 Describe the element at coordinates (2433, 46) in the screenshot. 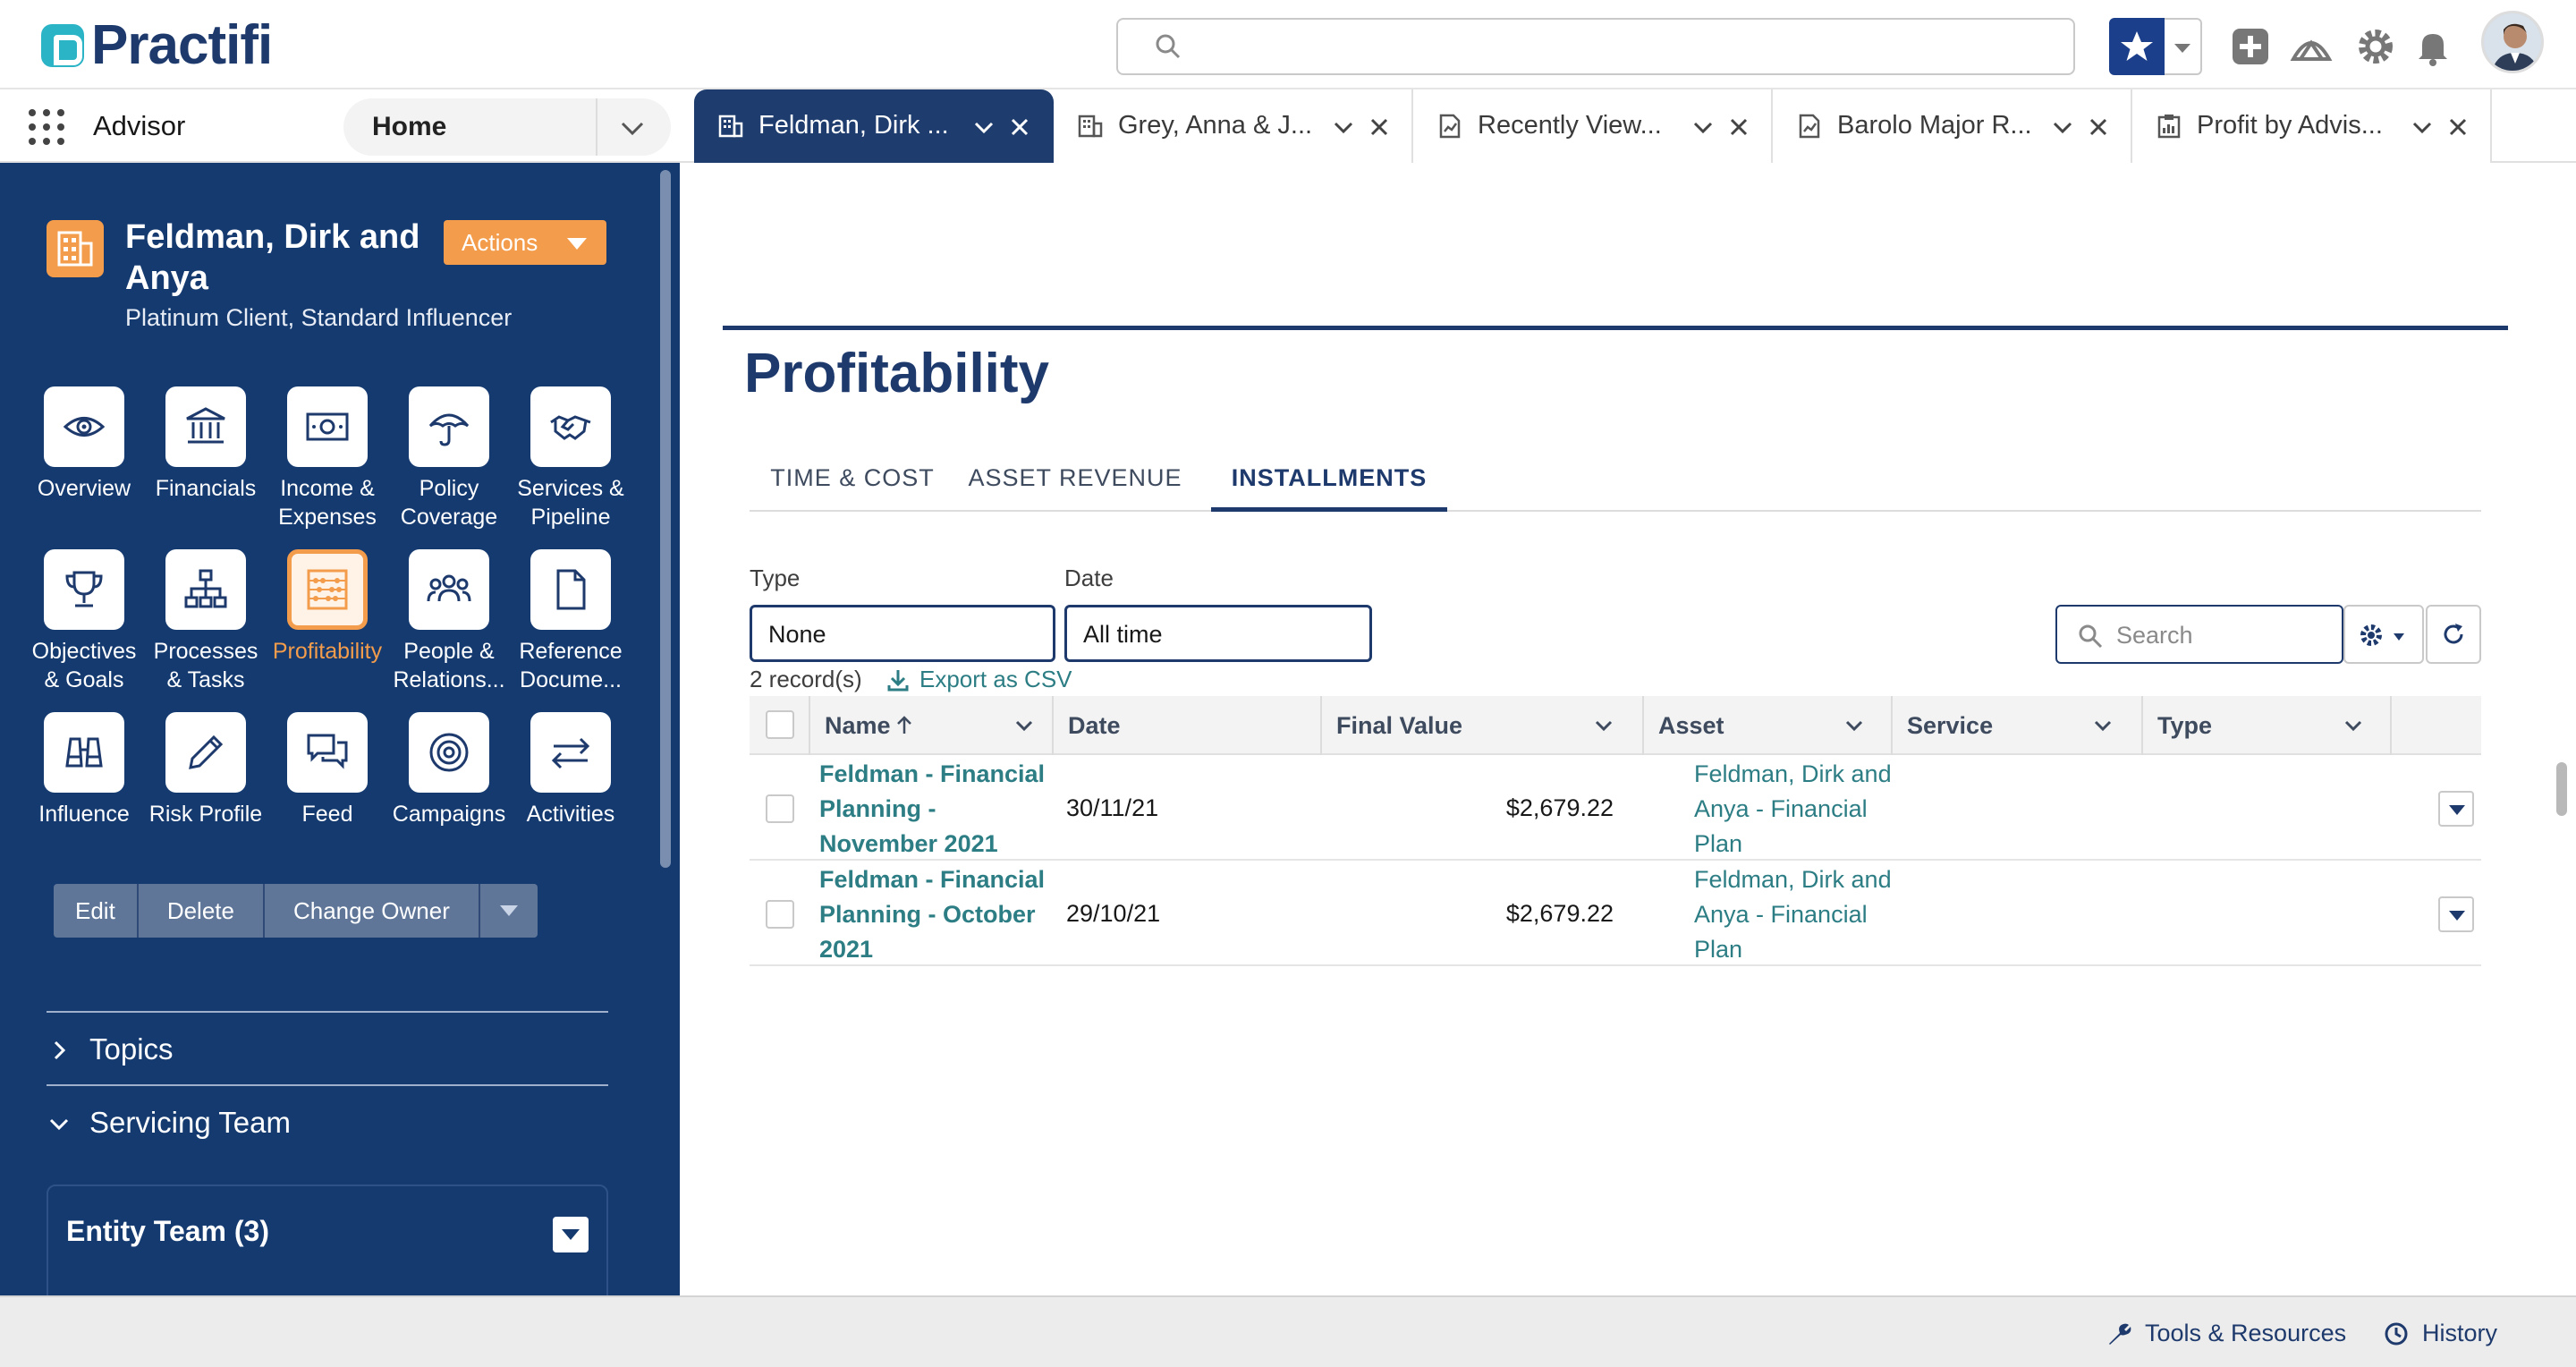

I see `notification-bell-icon` at that location.